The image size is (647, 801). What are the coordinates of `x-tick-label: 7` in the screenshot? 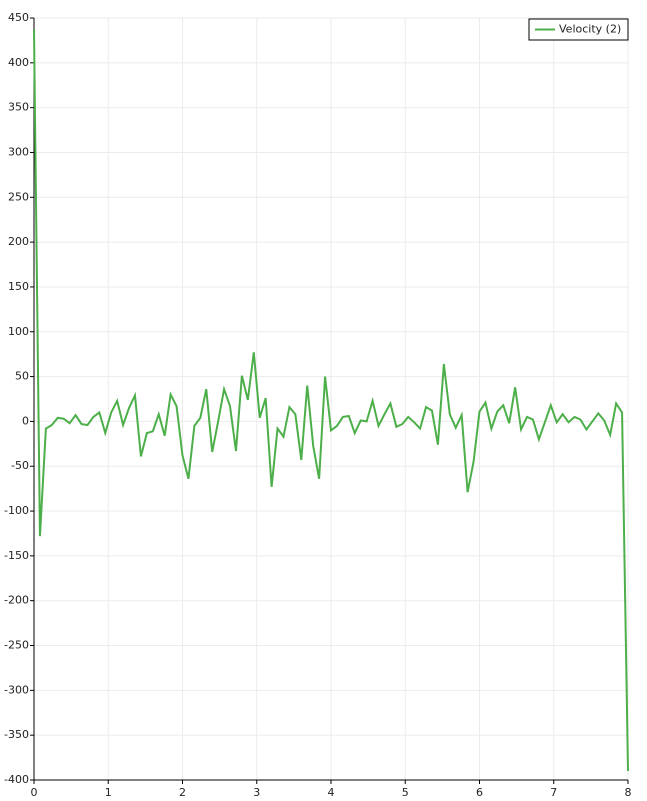 It's located at (553, 792).